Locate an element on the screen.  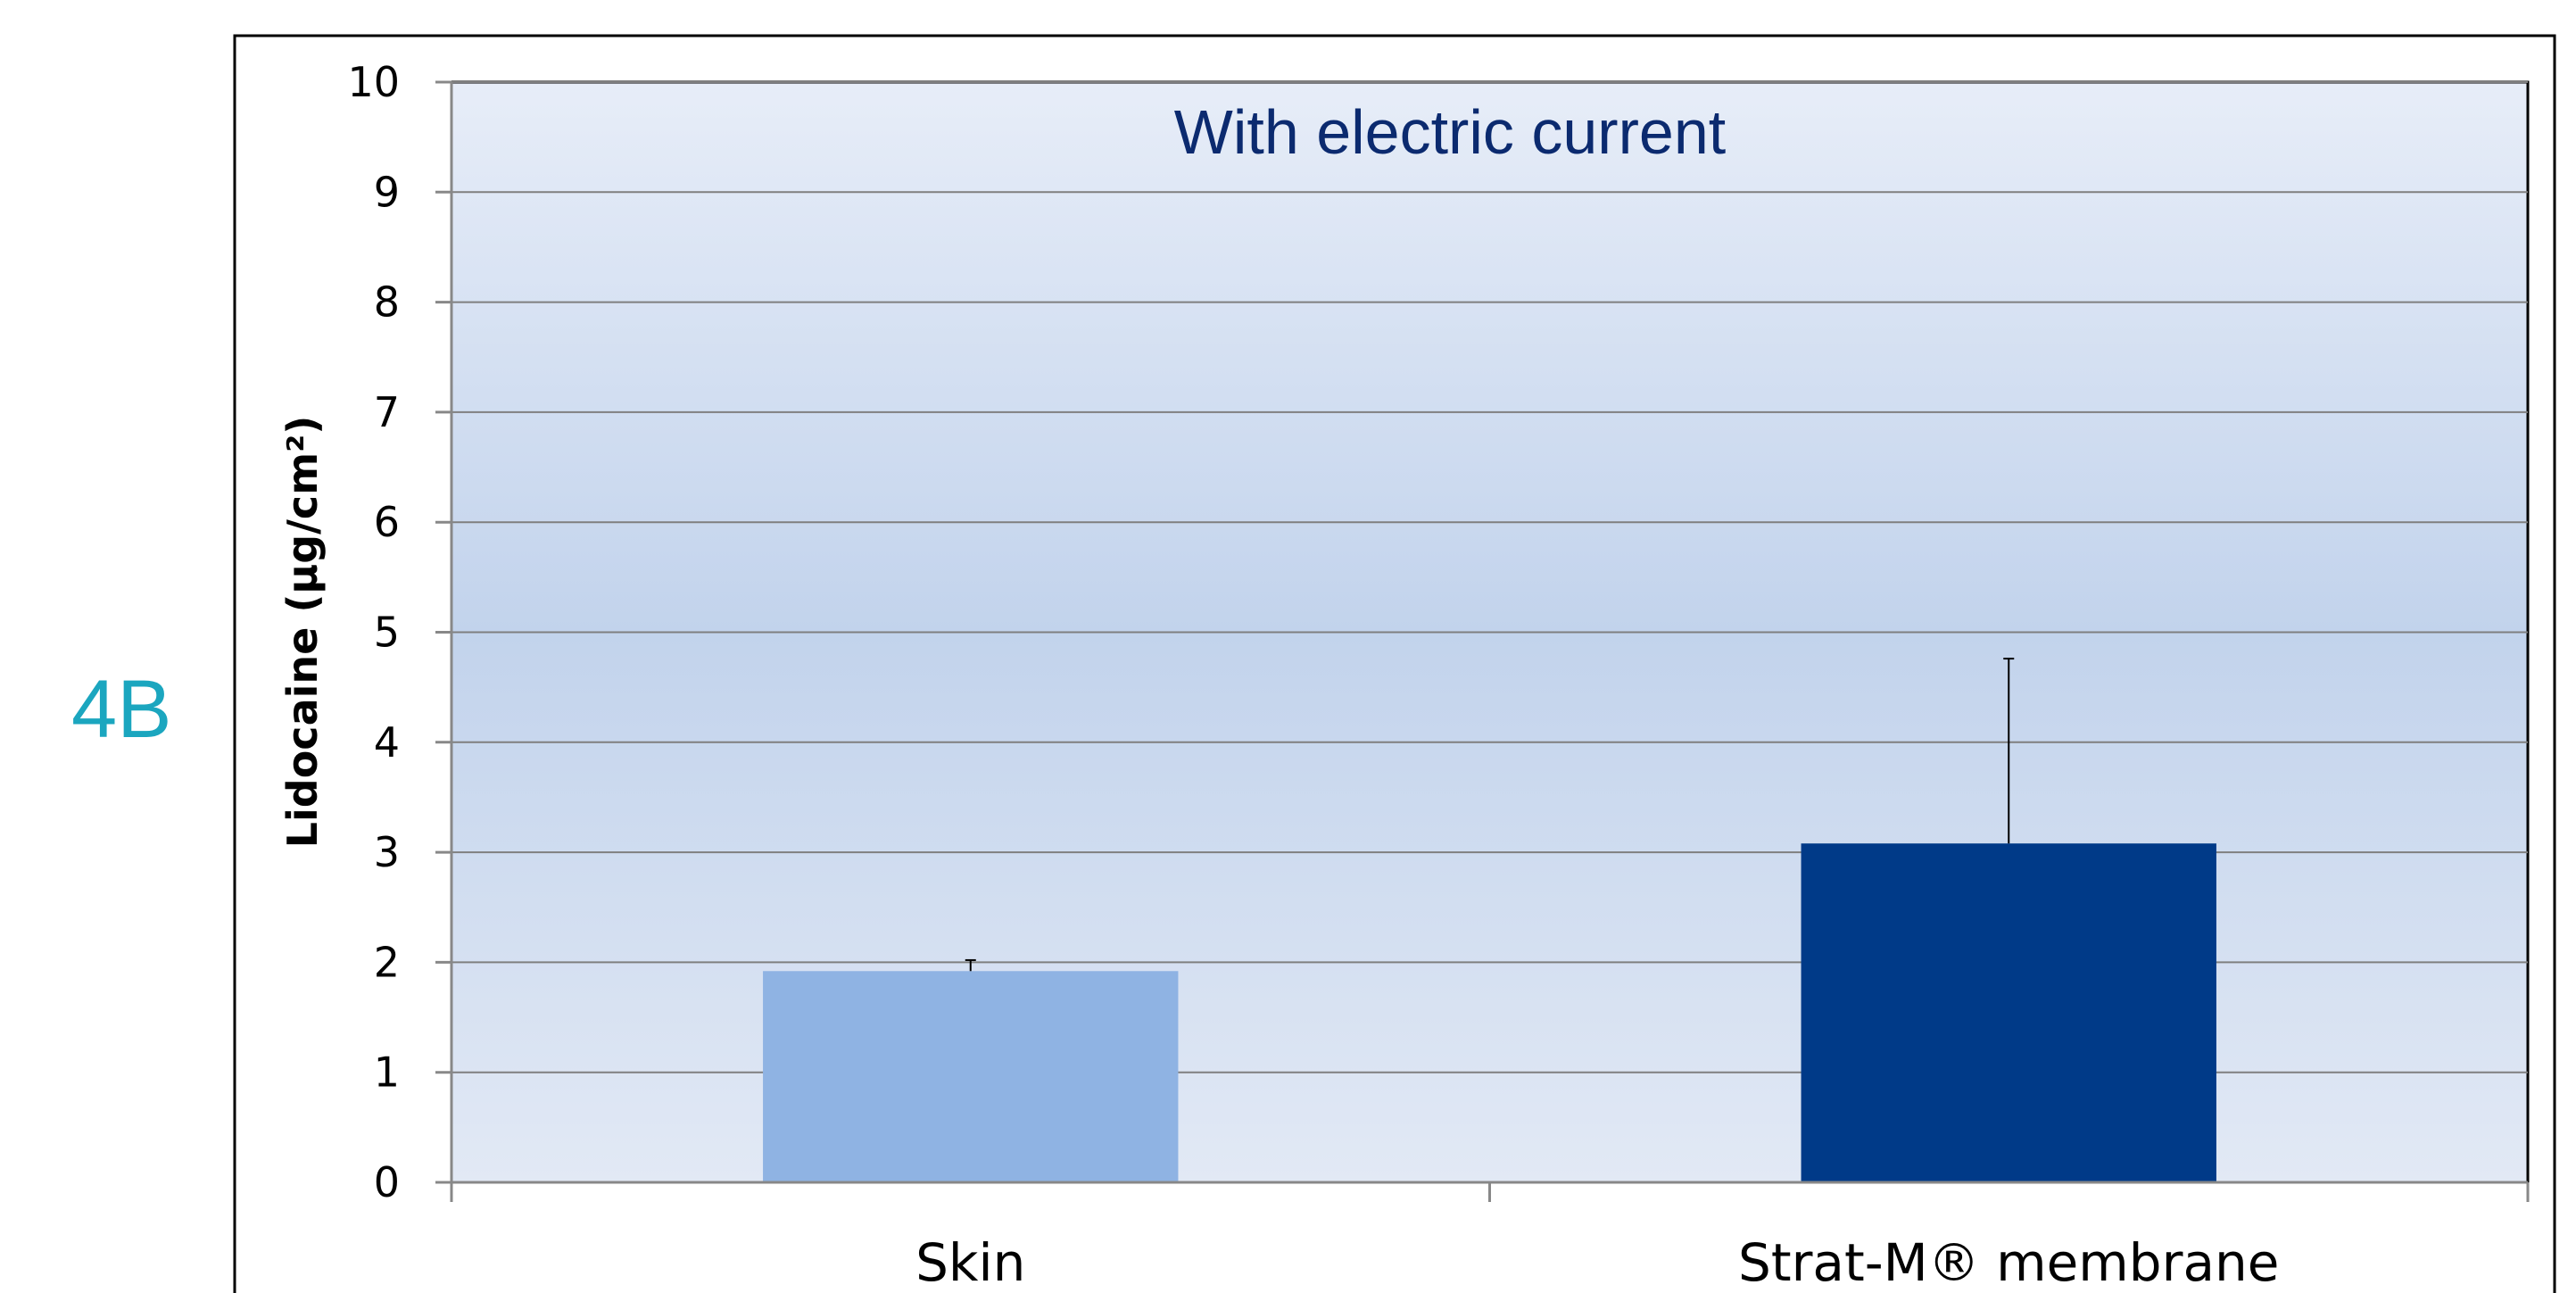
y-tick-label: 3 is located at coordinates (387, 852).